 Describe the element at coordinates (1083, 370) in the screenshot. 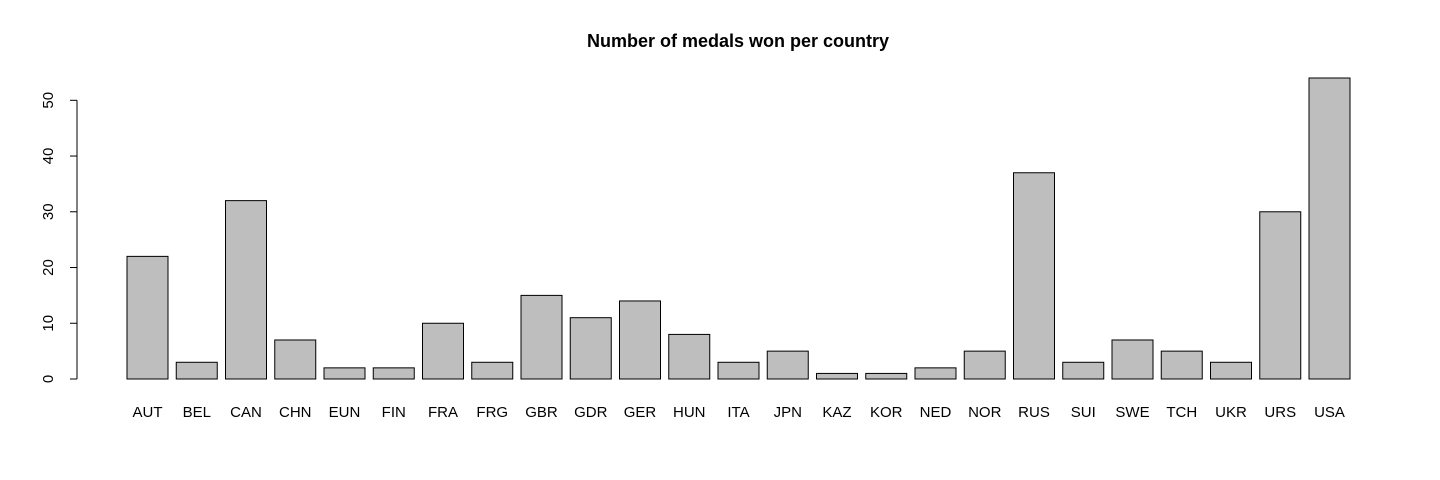

I see `bar-sui` at that location.